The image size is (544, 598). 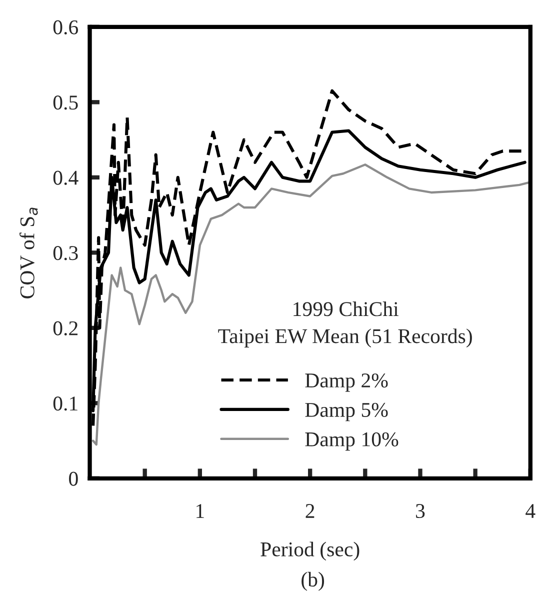 What do you see at coordinates (346, 412) in the screenshot?
I see `legend-label: Damp 5%` at bounding box center [346, 412].